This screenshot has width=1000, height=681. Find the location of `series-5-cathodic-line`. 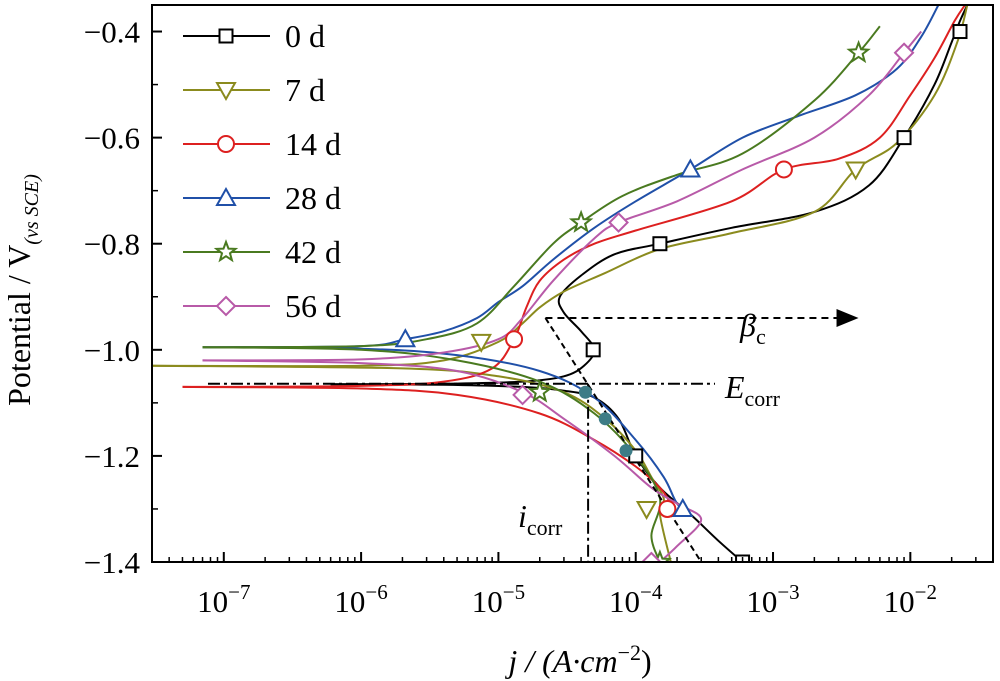

series-5-cathodic-line is located at coordinates (452, 460).